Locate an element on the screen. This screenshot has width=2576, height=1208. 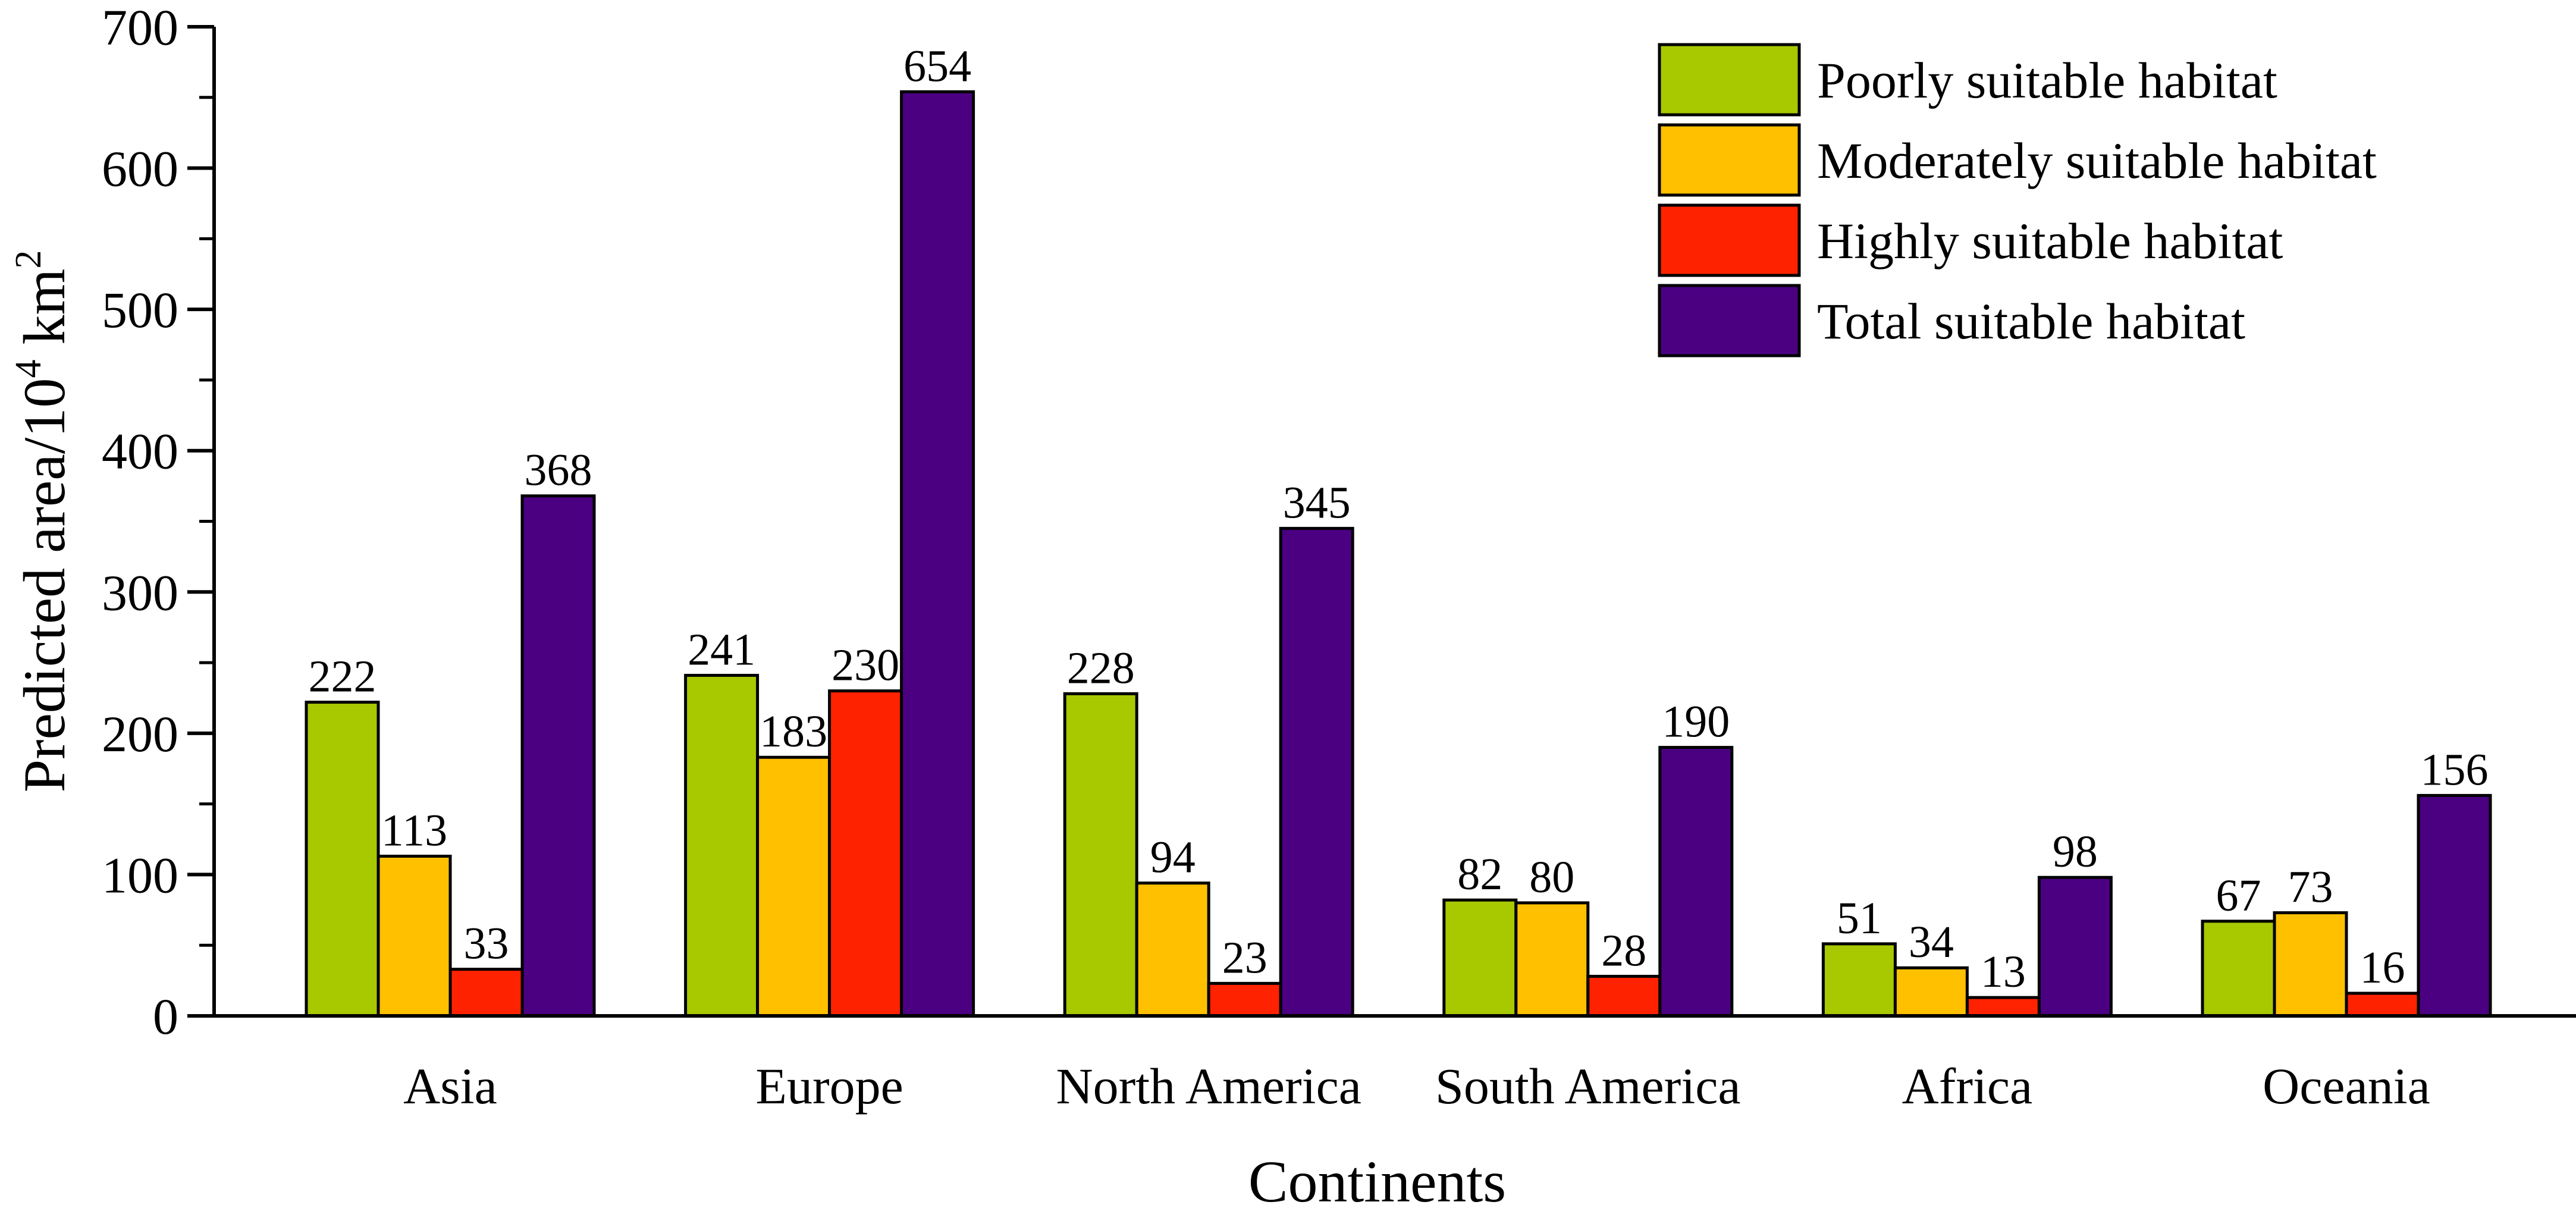
bar-value-label: 222 is located at coordinates (342, 677).